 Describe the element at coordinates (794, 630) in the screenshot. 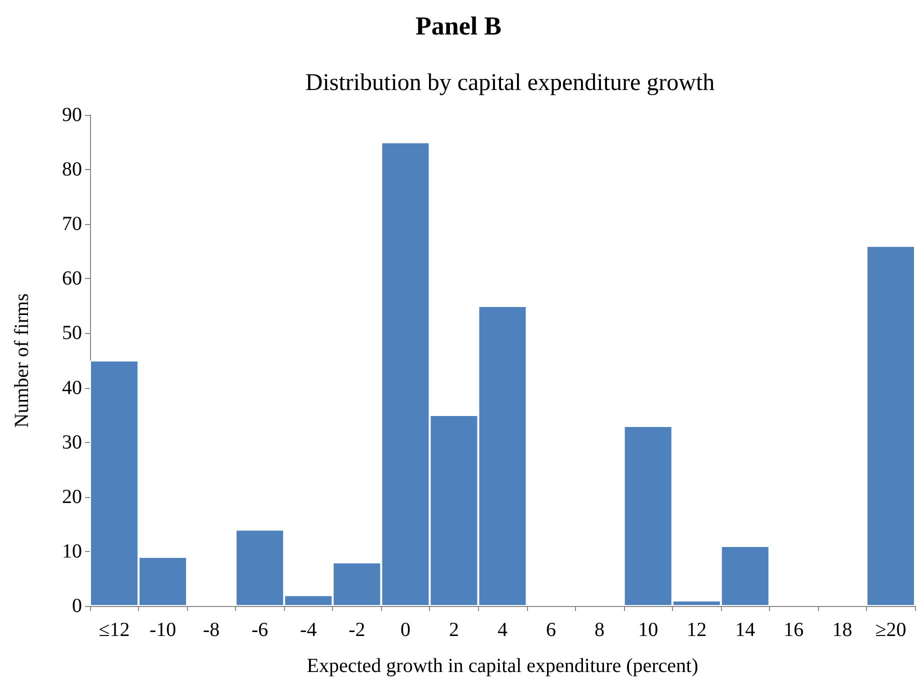

I see `x-tick-label: 16` at that location.